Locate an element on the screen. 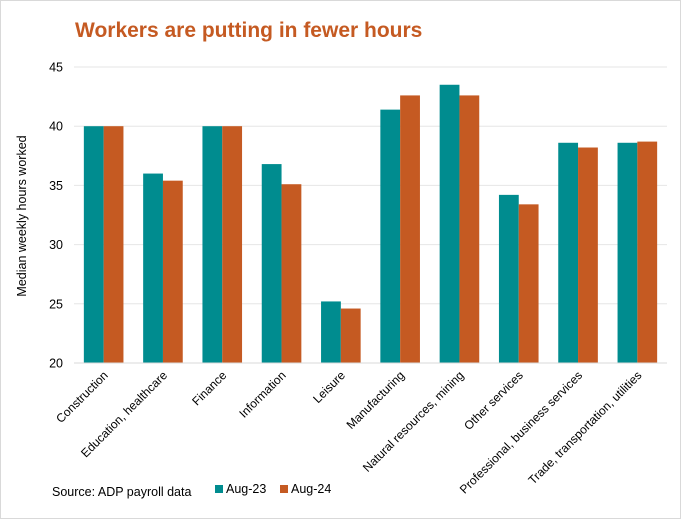 Image resolution: width=683 pixels, height=521 pixels. y-tick-label: 45 is located at coordinates (56, 68).